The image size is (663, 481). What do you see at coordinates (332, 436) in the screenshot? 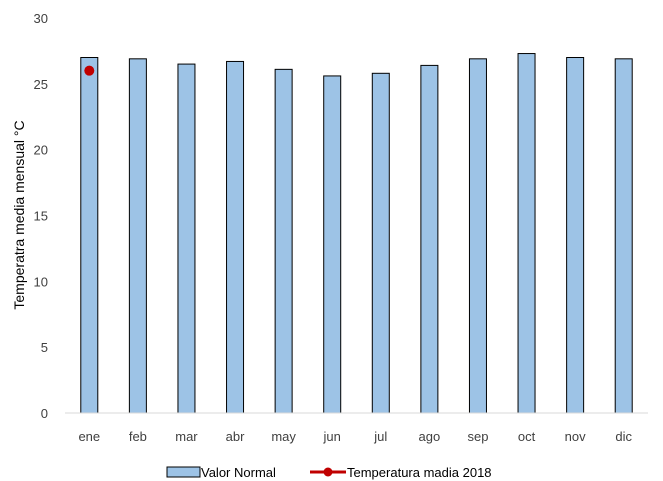
I see `x-tick-label-jun: jun` at bounding box center [332, 436].